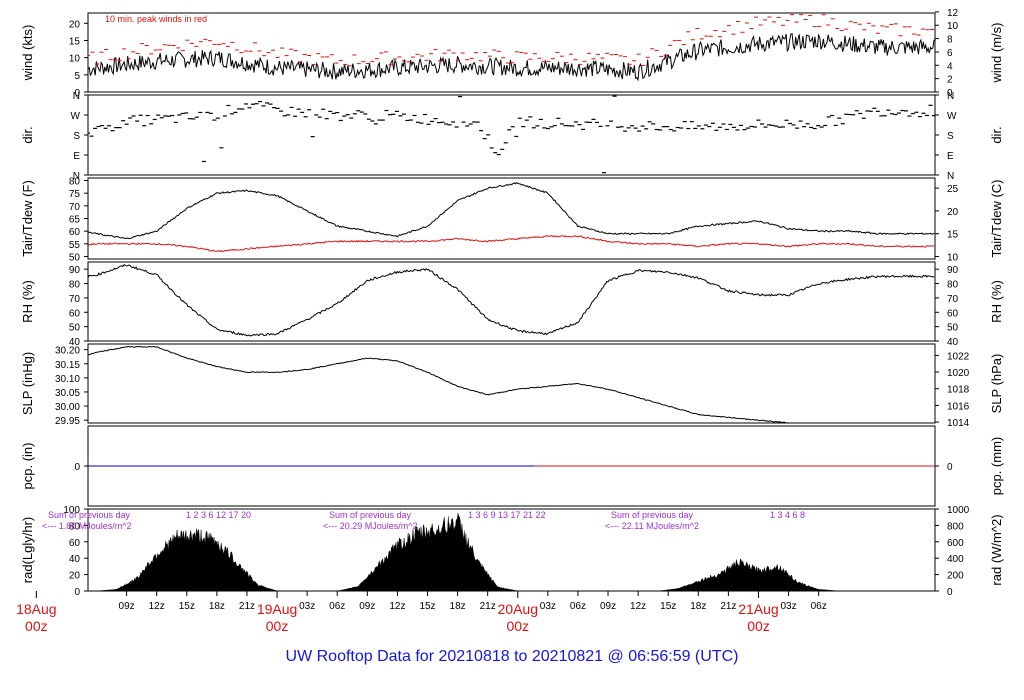 This screenshot has width=1024, height=700. Describe the element at coordinates (950, 53) in the screenshot. I see `y-tick-label-right: 6` at that location.